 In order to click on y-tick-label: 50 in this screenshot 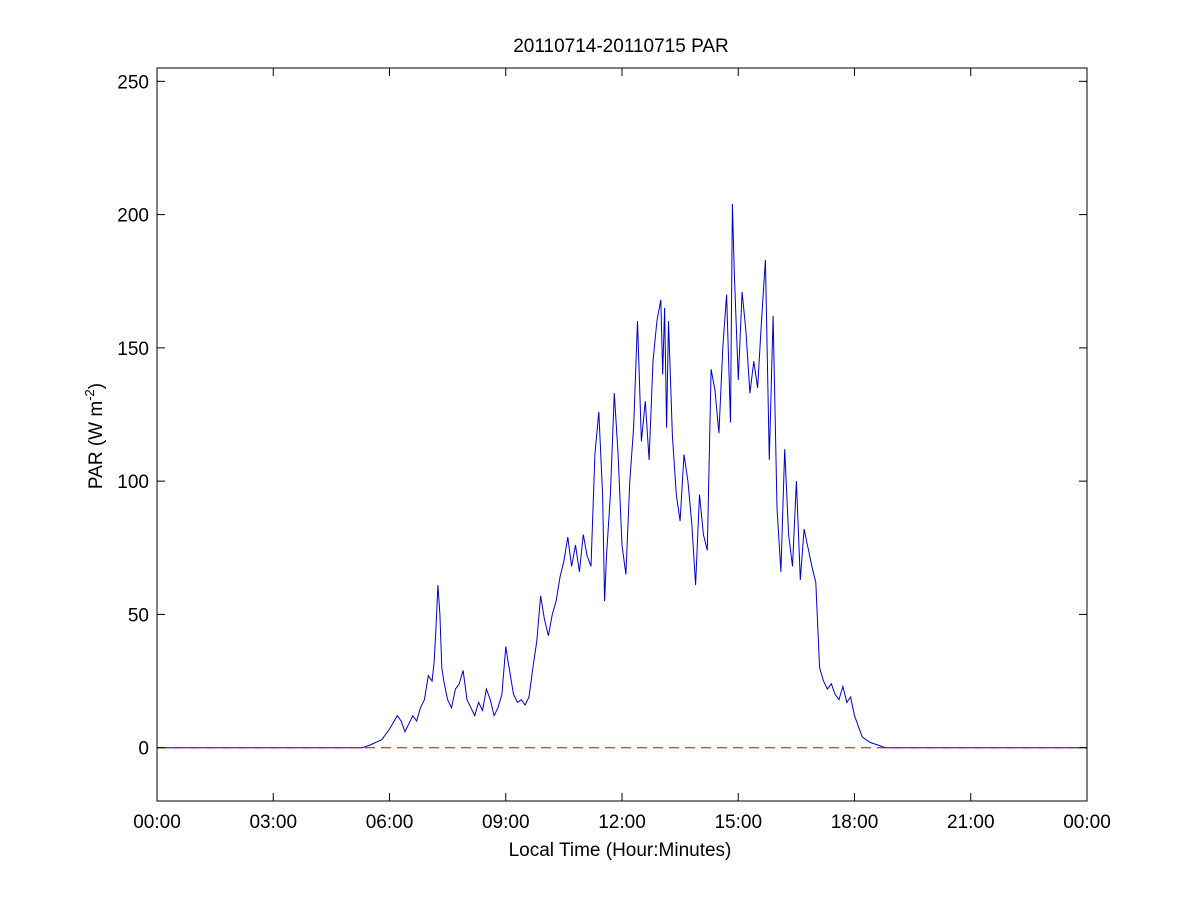, I will do `click(138, 615)`.